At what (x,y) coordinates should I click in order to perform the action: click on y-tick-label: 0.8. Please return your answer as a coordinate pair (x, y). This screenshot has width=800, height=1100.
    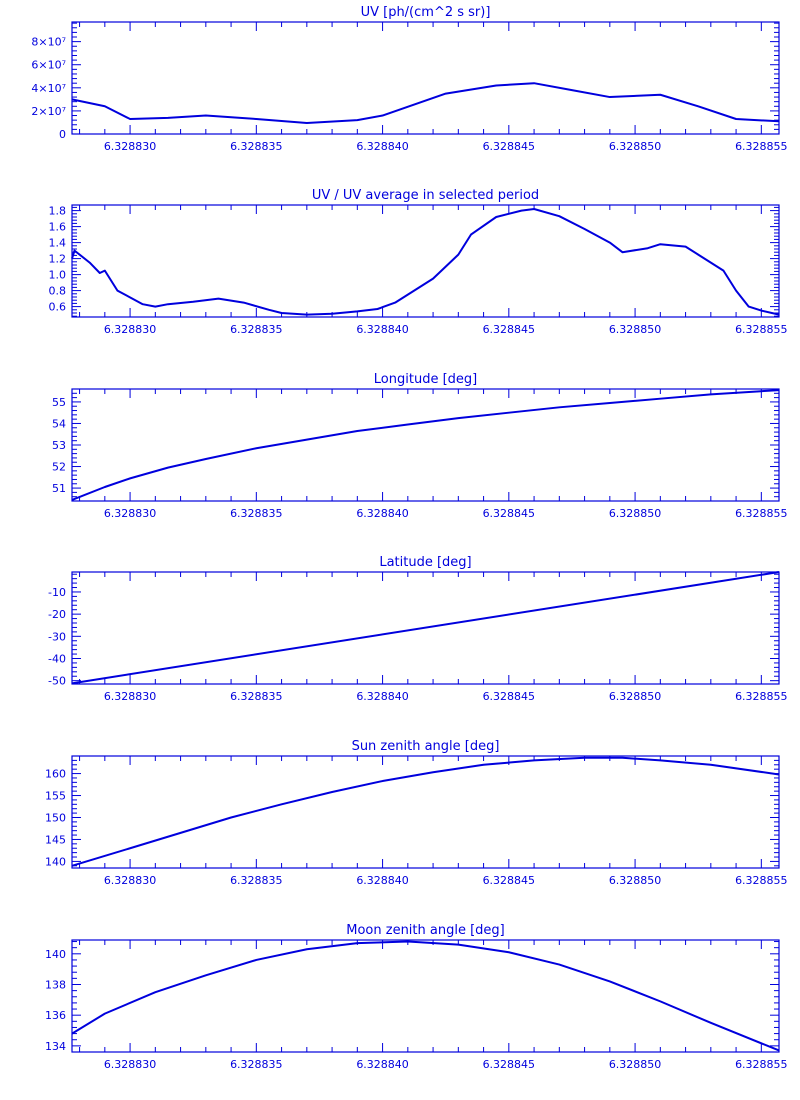
    Looking at the image, I should click on (58, 291).